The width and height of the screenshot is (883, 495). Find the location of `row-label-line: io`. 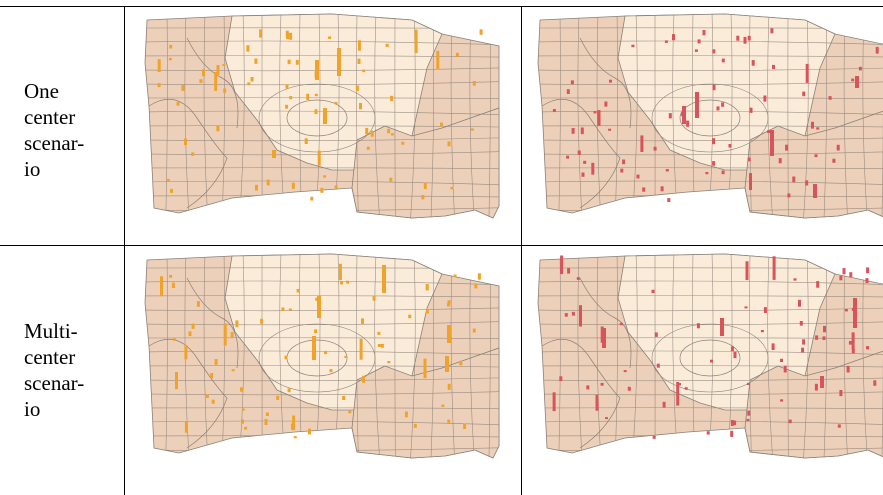

row-label-line: io is located at coordinates (32, 169).